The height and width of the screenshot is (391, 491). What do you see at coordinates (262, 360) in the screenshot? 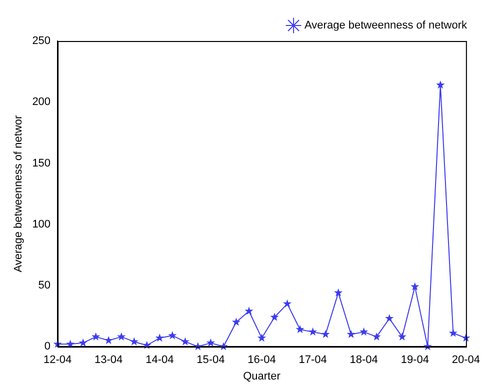
I see `x-tick-label: 16-04` at bounding box center [262, 360].